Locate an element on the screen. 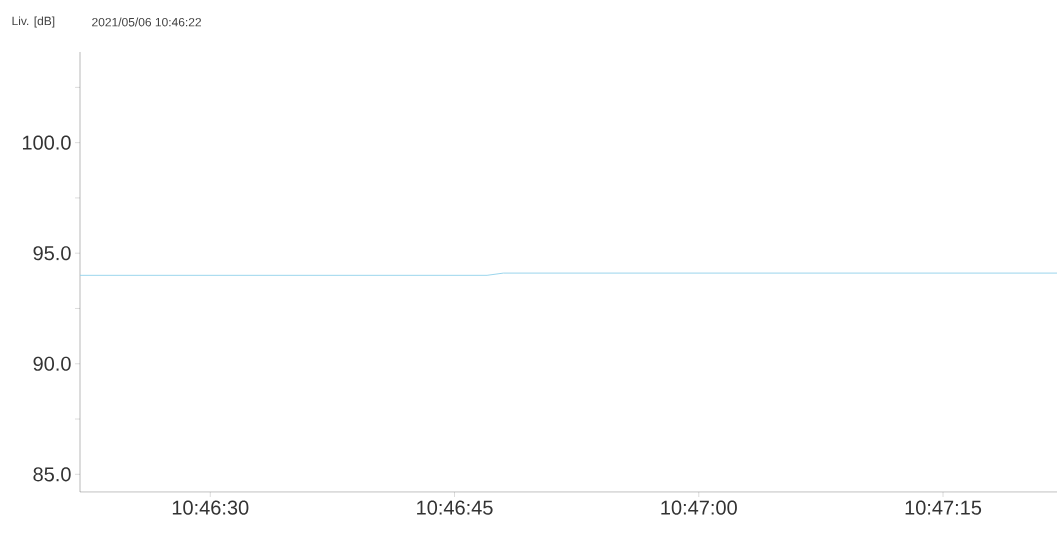  chart-title: 2021/05/06 10:46:22 is located at coordinates (147, 22).